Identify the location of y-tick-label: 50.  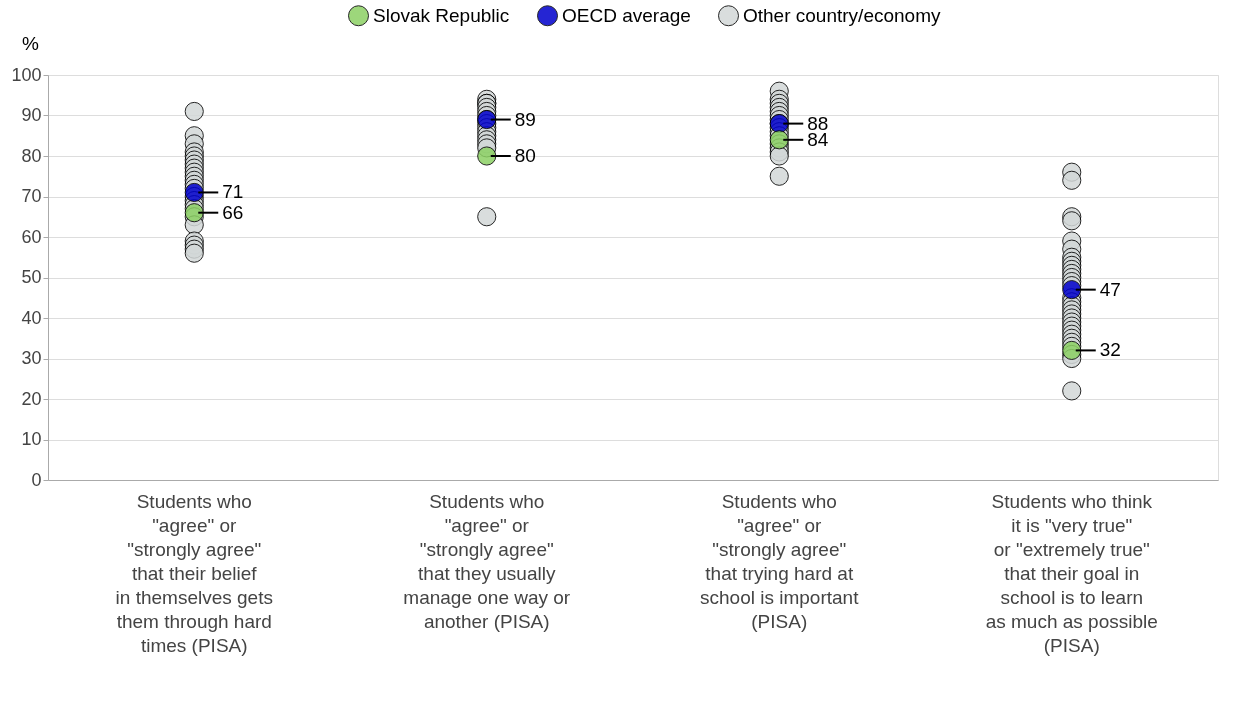
(31, 277).